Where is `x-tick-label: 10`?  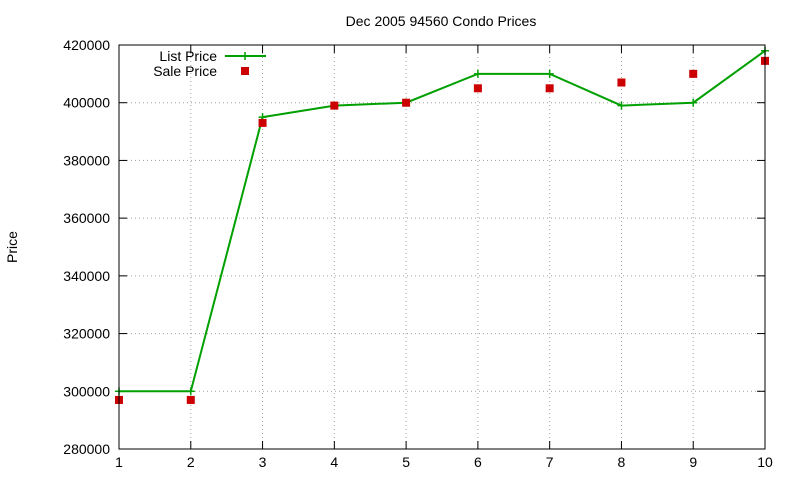
x-tick-label: 10 is located at coordinates (765, 462).